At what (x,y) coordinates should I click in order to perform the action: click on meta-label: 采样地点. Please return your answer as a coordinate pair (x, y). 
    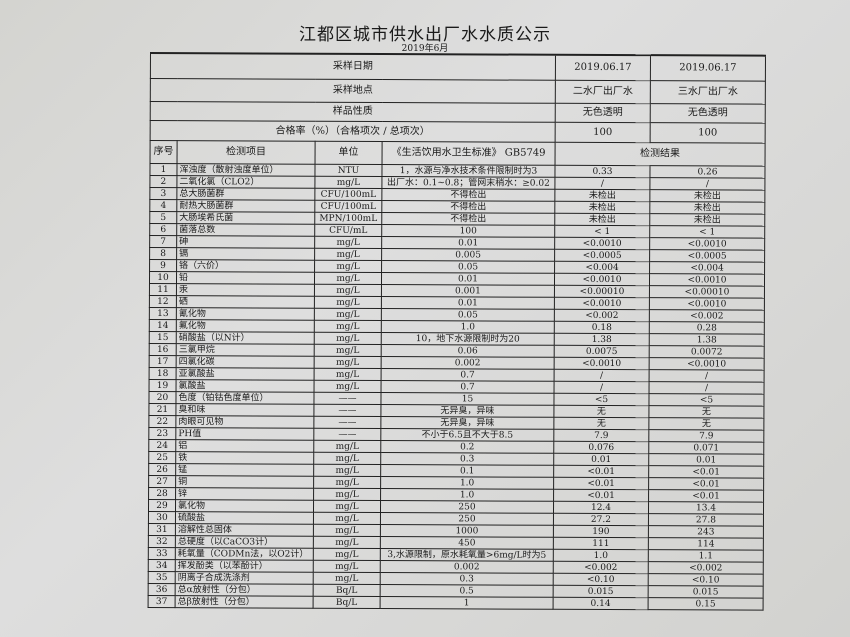
    Looking at the image, I should click on (353, 91).